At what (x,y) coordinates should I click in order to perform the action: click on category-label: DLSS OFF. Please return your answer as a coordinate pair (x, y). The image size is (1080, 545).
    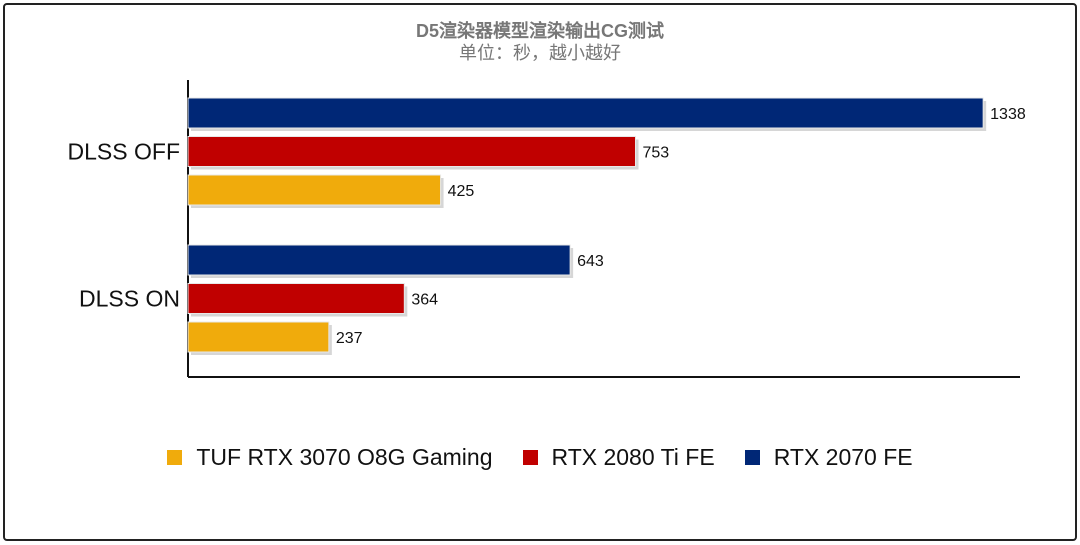
    Looking at the image, I should click on (124, 152).